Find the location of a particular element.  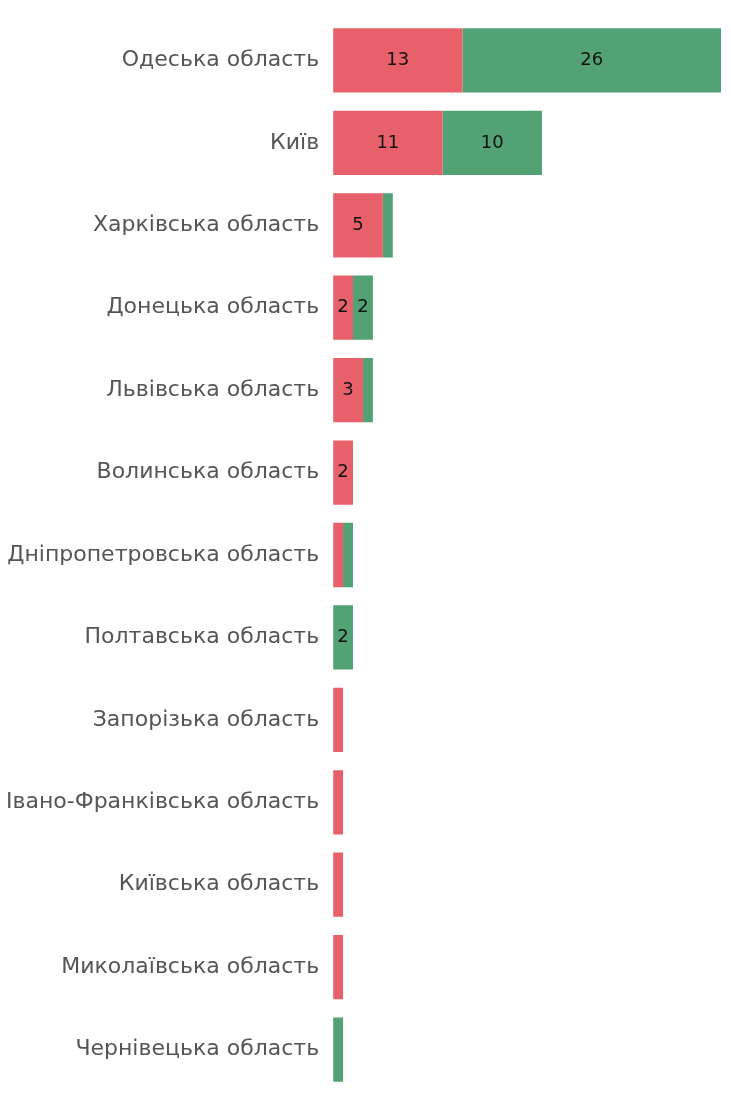

y-tick-label: Чернівецька область is located at coordinates (197, 1048).